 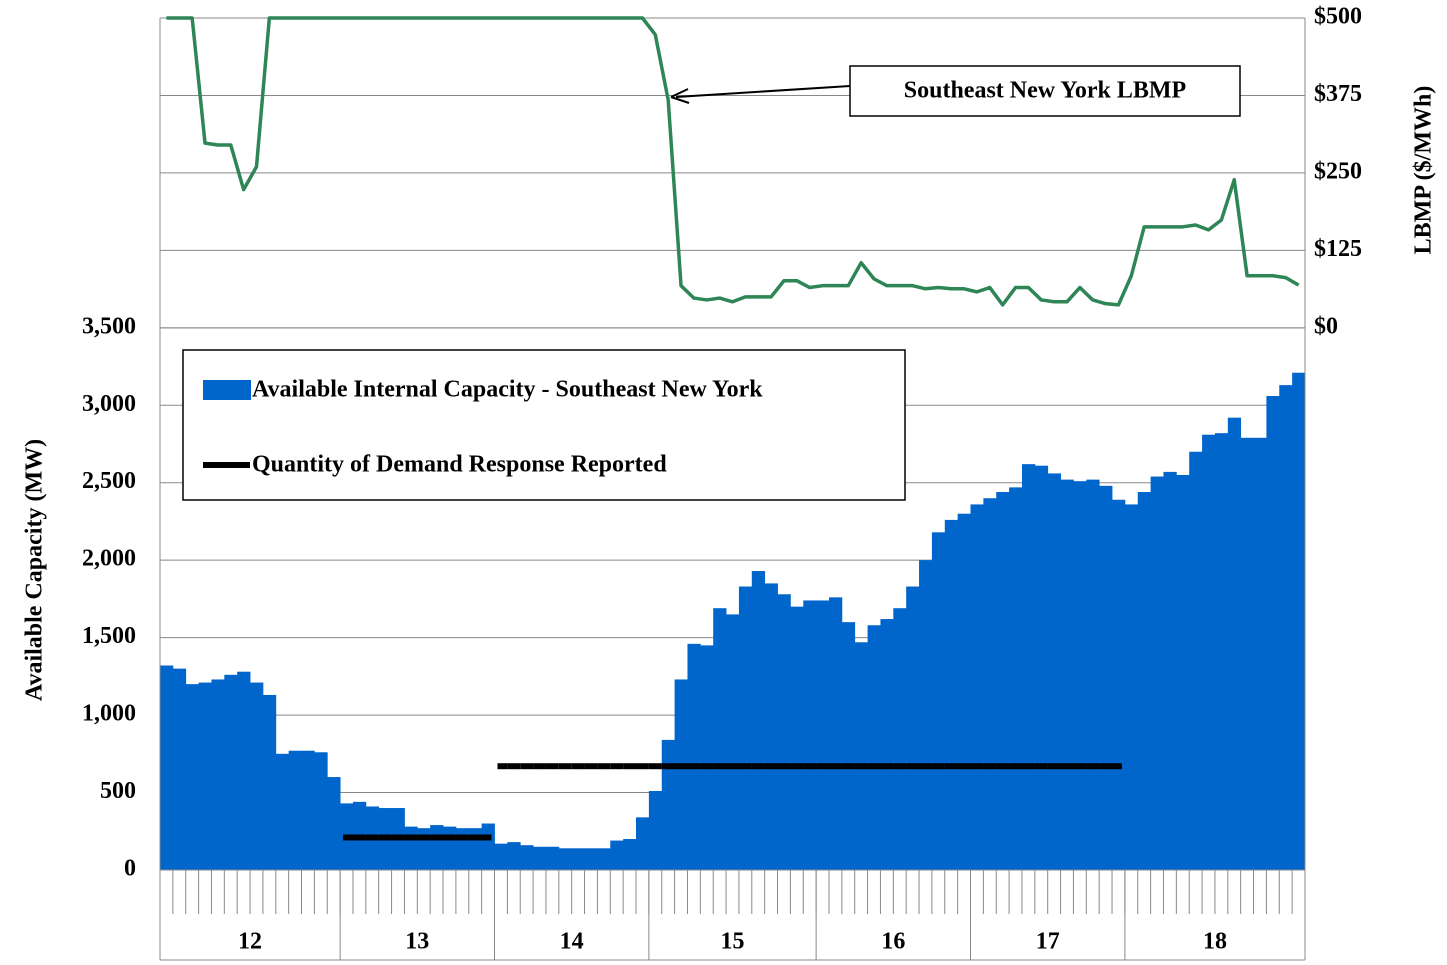 I want to click on x-group-label: 12, so click(x=250, y=942).